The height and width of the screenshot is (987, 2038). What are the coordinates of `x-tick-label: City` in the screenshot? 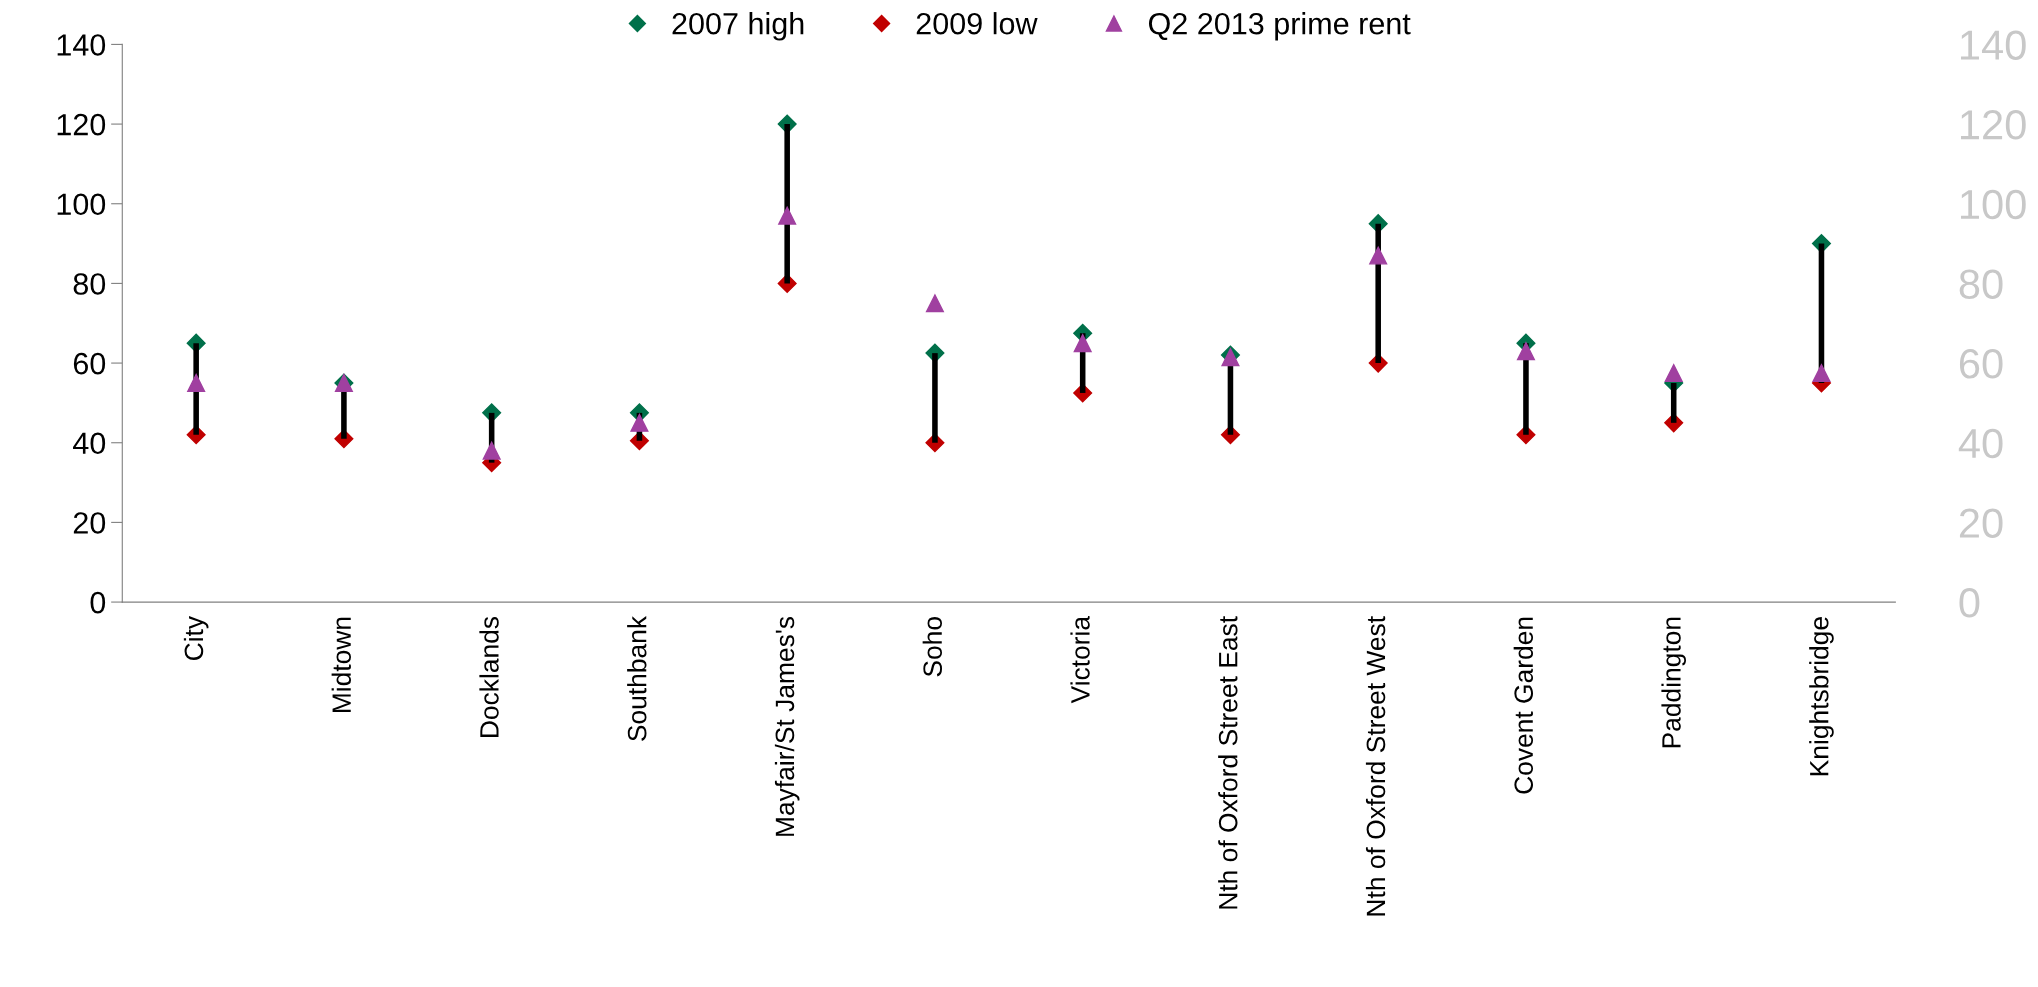 It's located at (196, 638).